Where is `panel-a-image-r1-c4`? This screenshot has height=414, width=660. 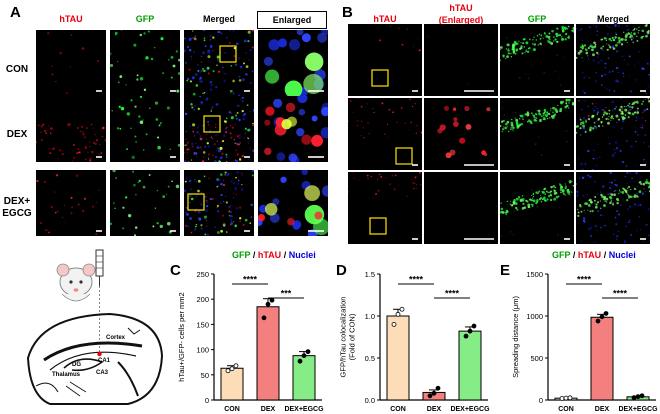
panel-a-image-r1-c4 is located at coordinates (293, 63).